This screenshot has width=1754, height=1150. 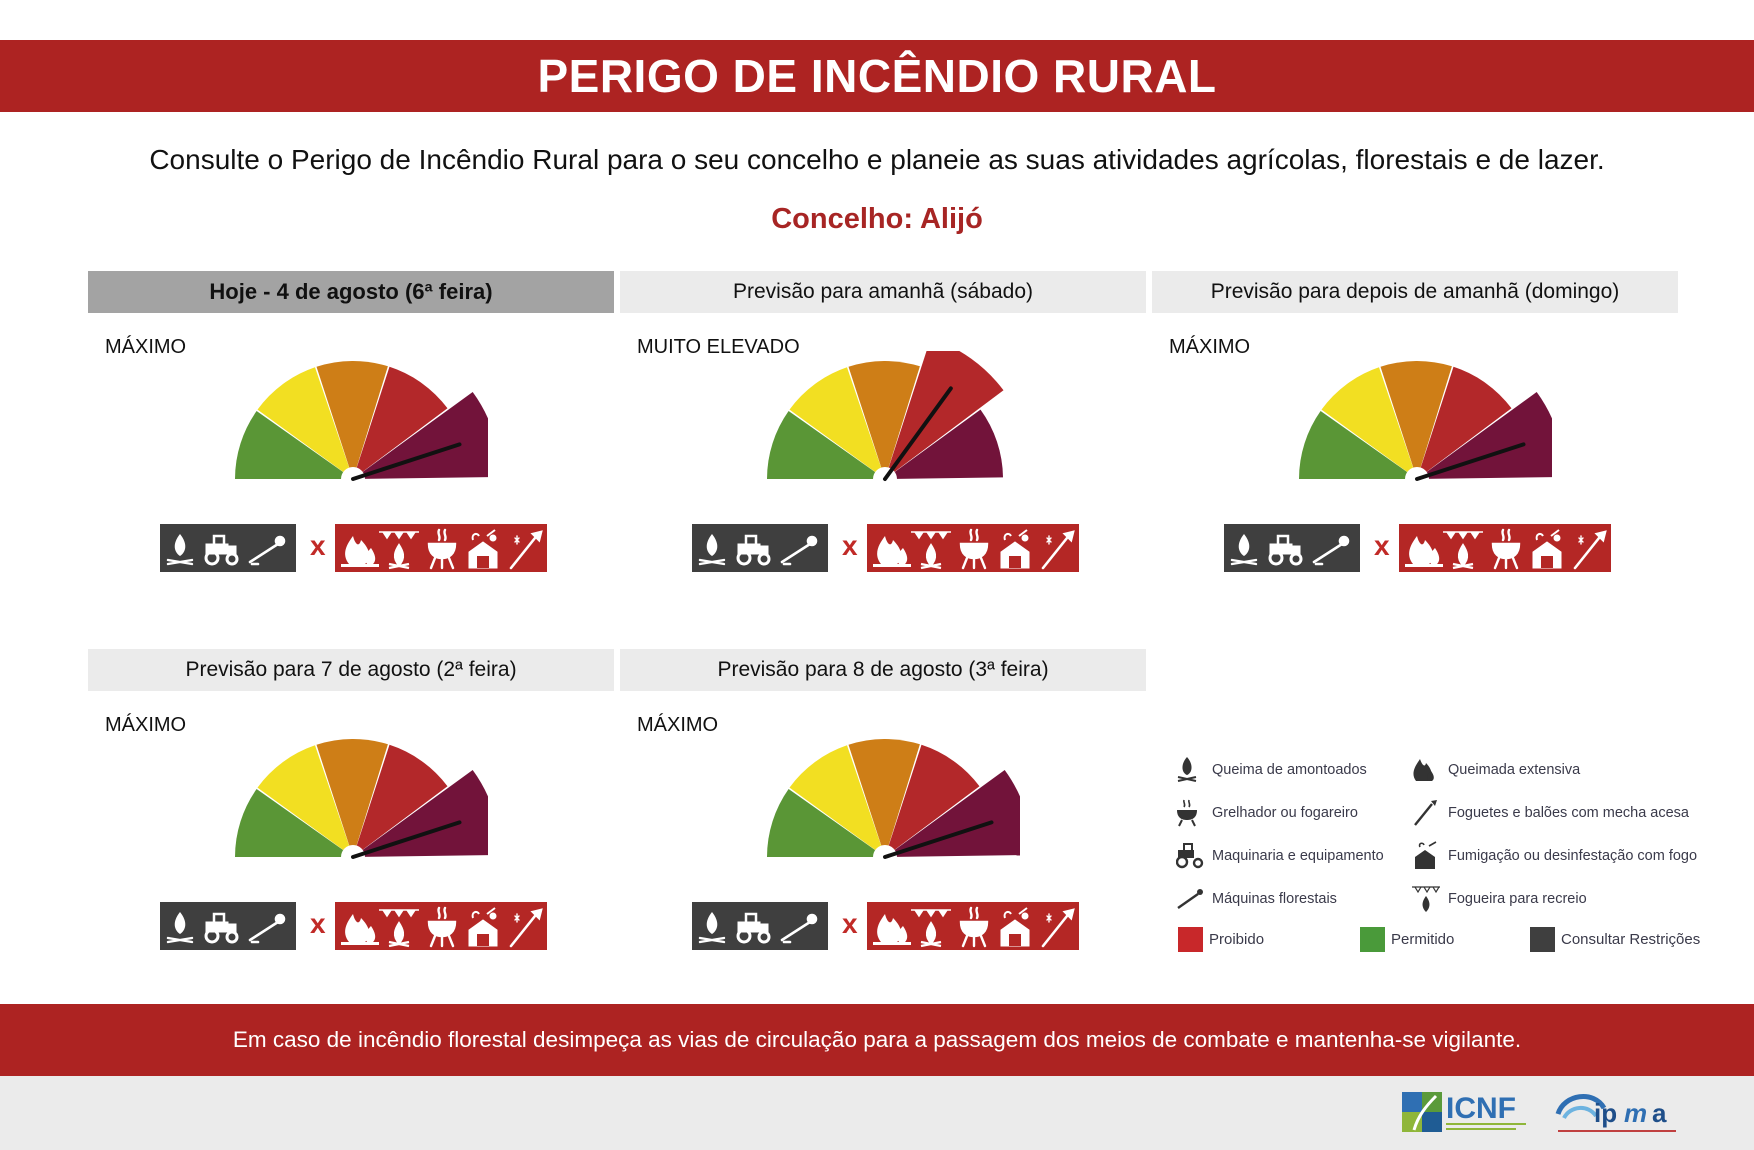 What do you see at coordinates (1274, 899) in the screenshot?
I see `legend-item-label: Máquinas florestais` at bounding box center [1274, 899].